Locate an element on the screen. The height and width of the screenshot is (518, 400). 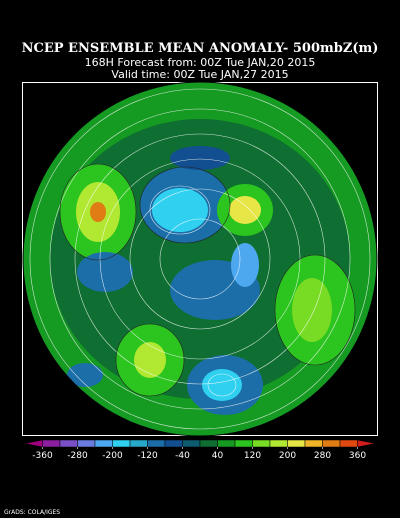
colorbar: -360 -280 -200 -120 -40 40 120 200 280 360 is located at coordinates (200, 450).